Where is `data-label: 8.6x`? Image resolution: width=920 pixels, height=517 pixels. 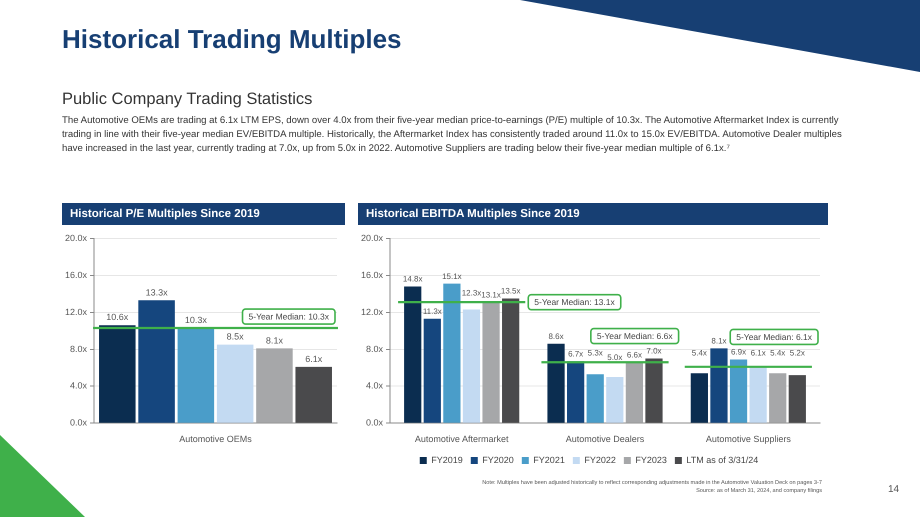
data-label: 8.6x is located at coordinates (556, 336).